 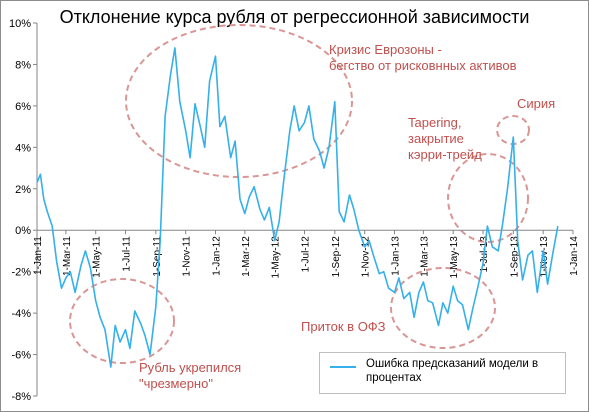 I want to click on x-tick-label: 1-May-11, so click(x=97, y=257).